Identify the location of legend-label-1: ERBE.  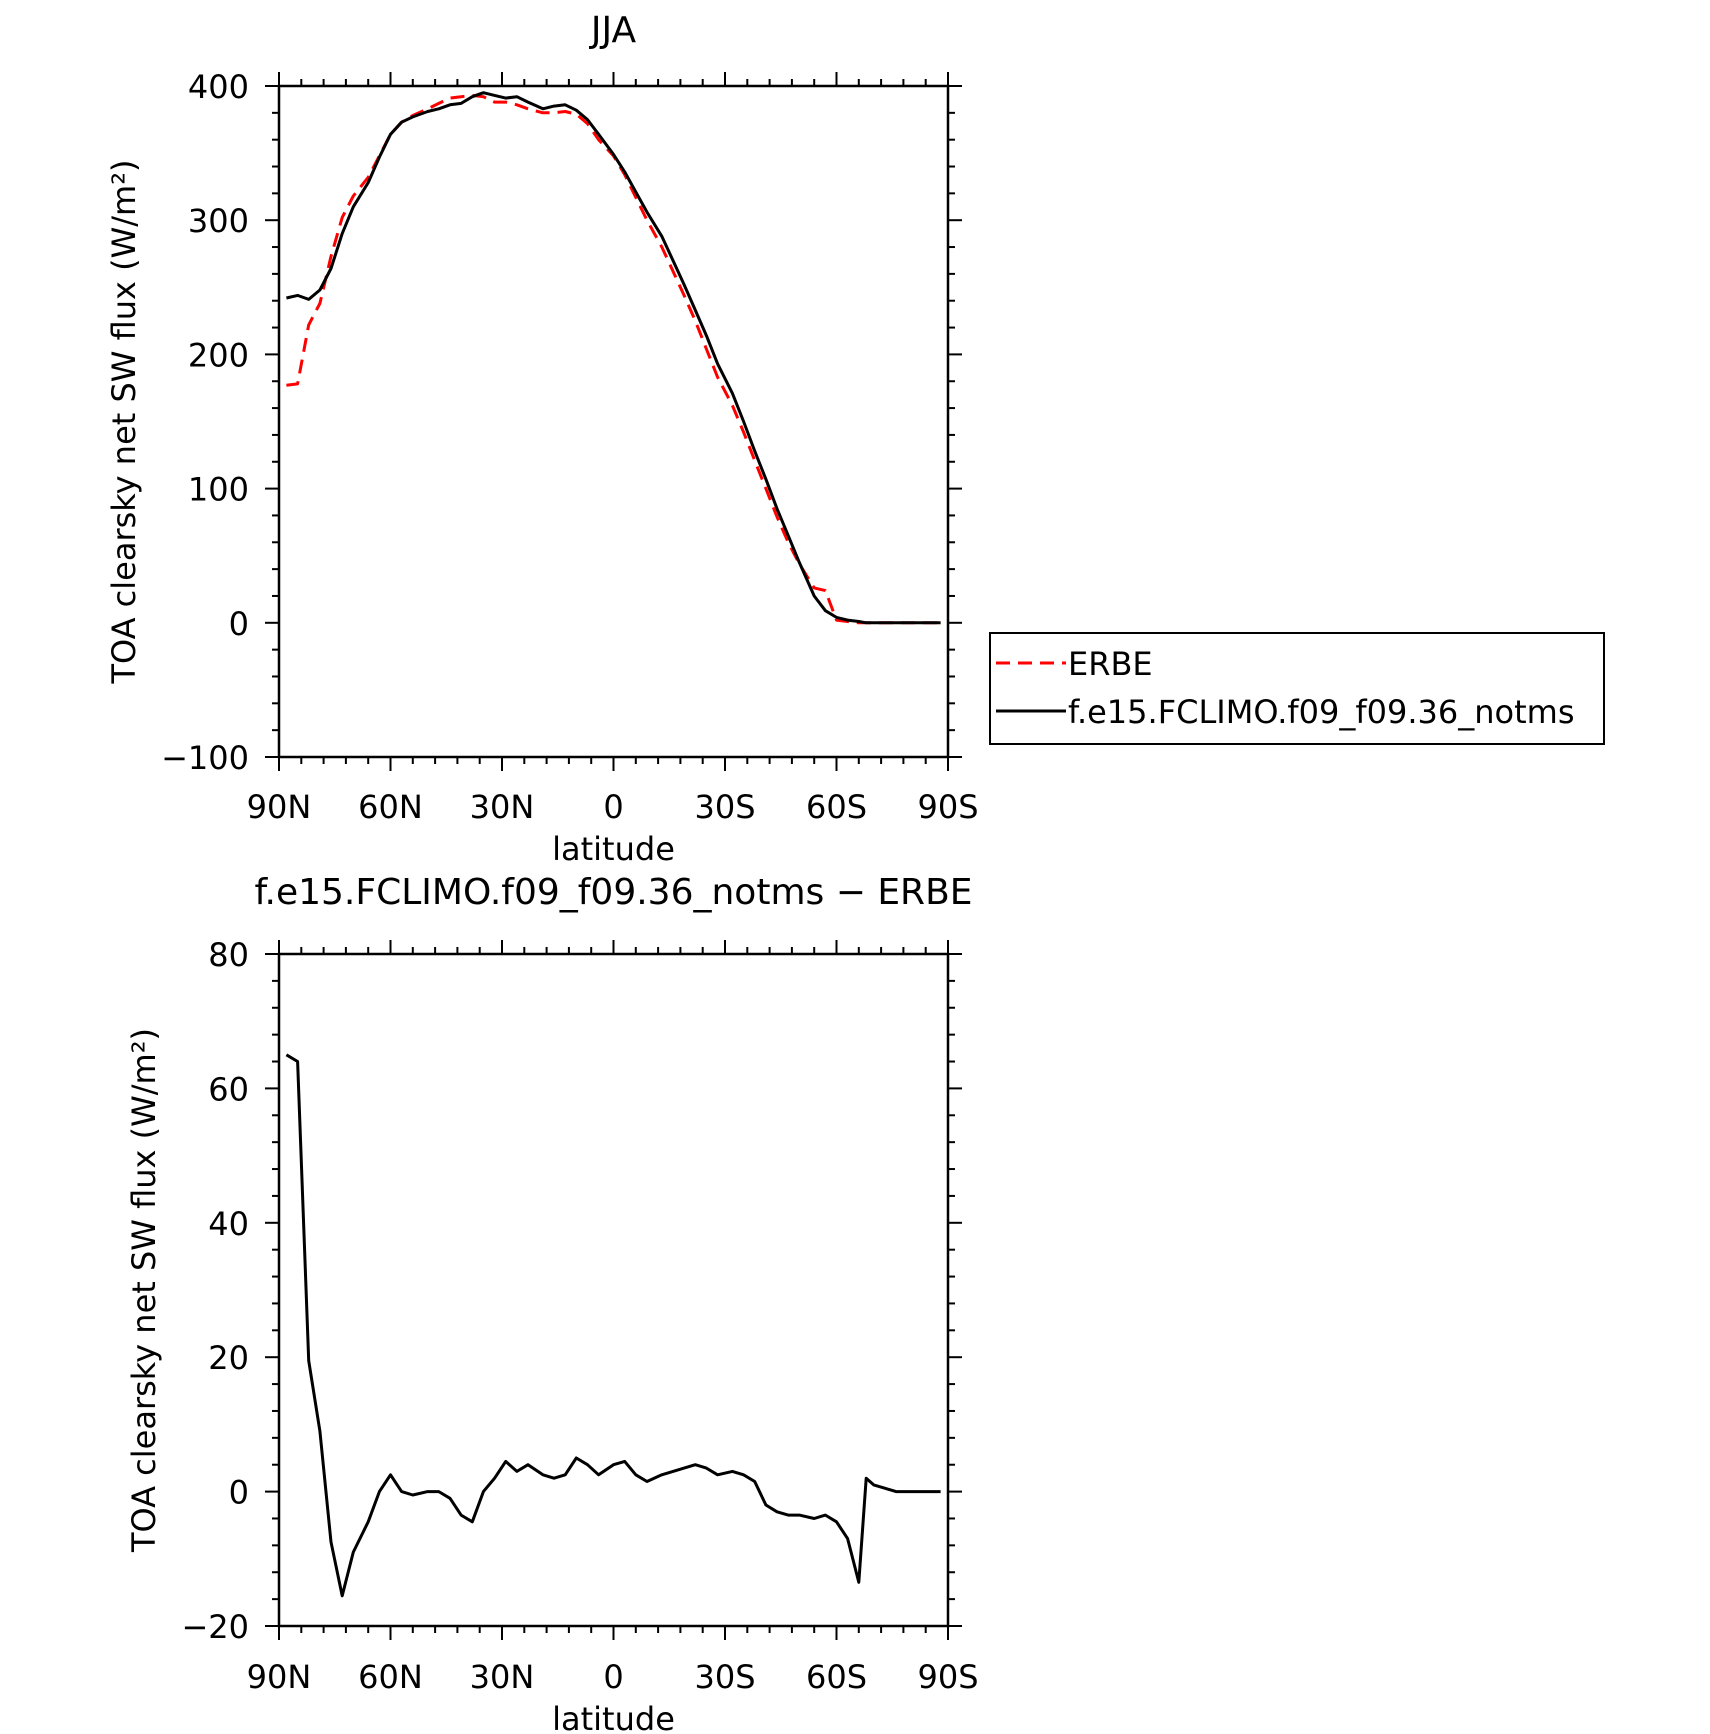
(1110, 664).